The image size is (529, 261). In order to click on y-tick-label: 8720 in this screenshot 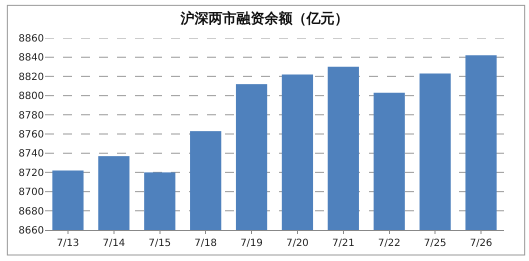, I will do `click(31, 173)`.